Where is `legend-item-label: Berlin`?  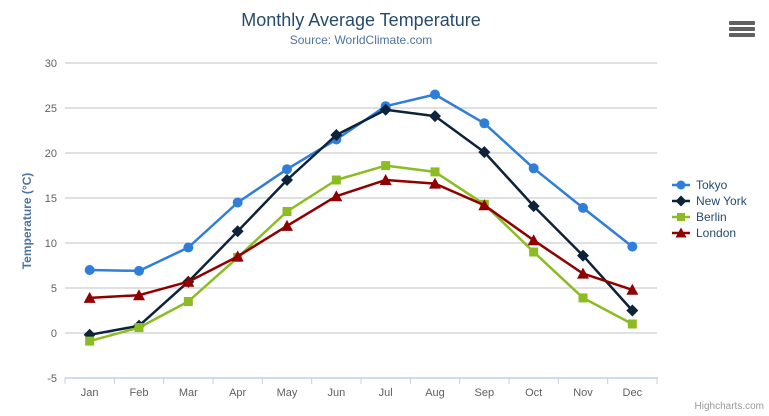
legend-item-label: Berlin is located at coordinates (711, 217).